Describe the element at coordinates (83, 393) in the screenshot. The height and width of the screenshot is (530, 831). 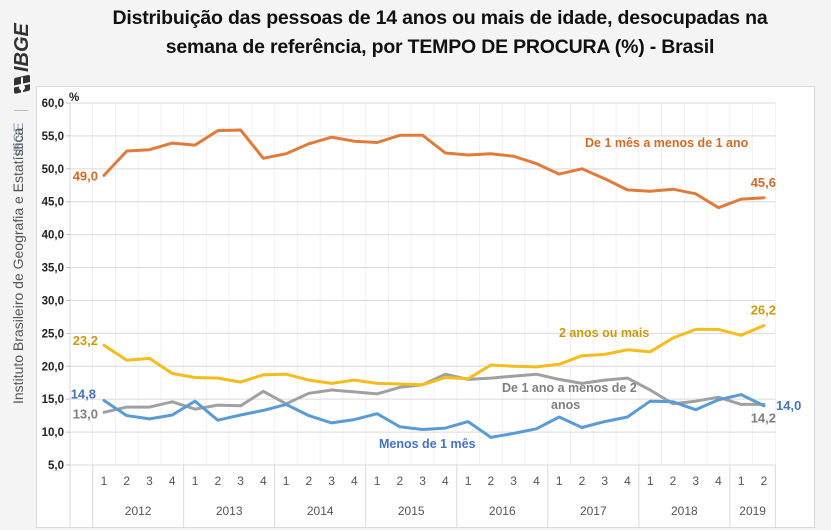
I see `first-value-label: 14,8` at that location.